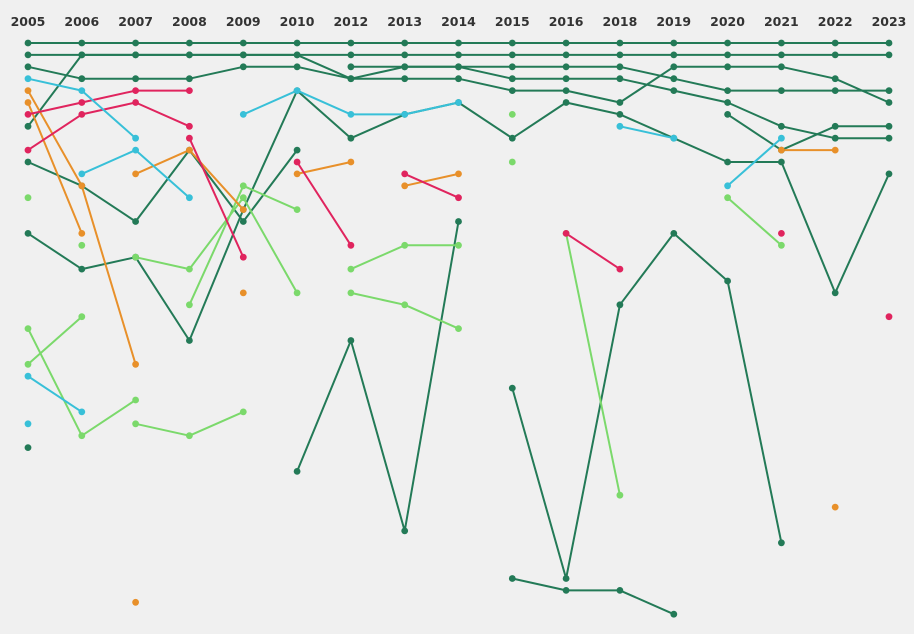 Image resolution: width=914 pixels, height=634 pixels. What do you see at coordinates (82, 55) in the screenshot?
I see `point-series-3-2006` at bounding box center [82, 55].